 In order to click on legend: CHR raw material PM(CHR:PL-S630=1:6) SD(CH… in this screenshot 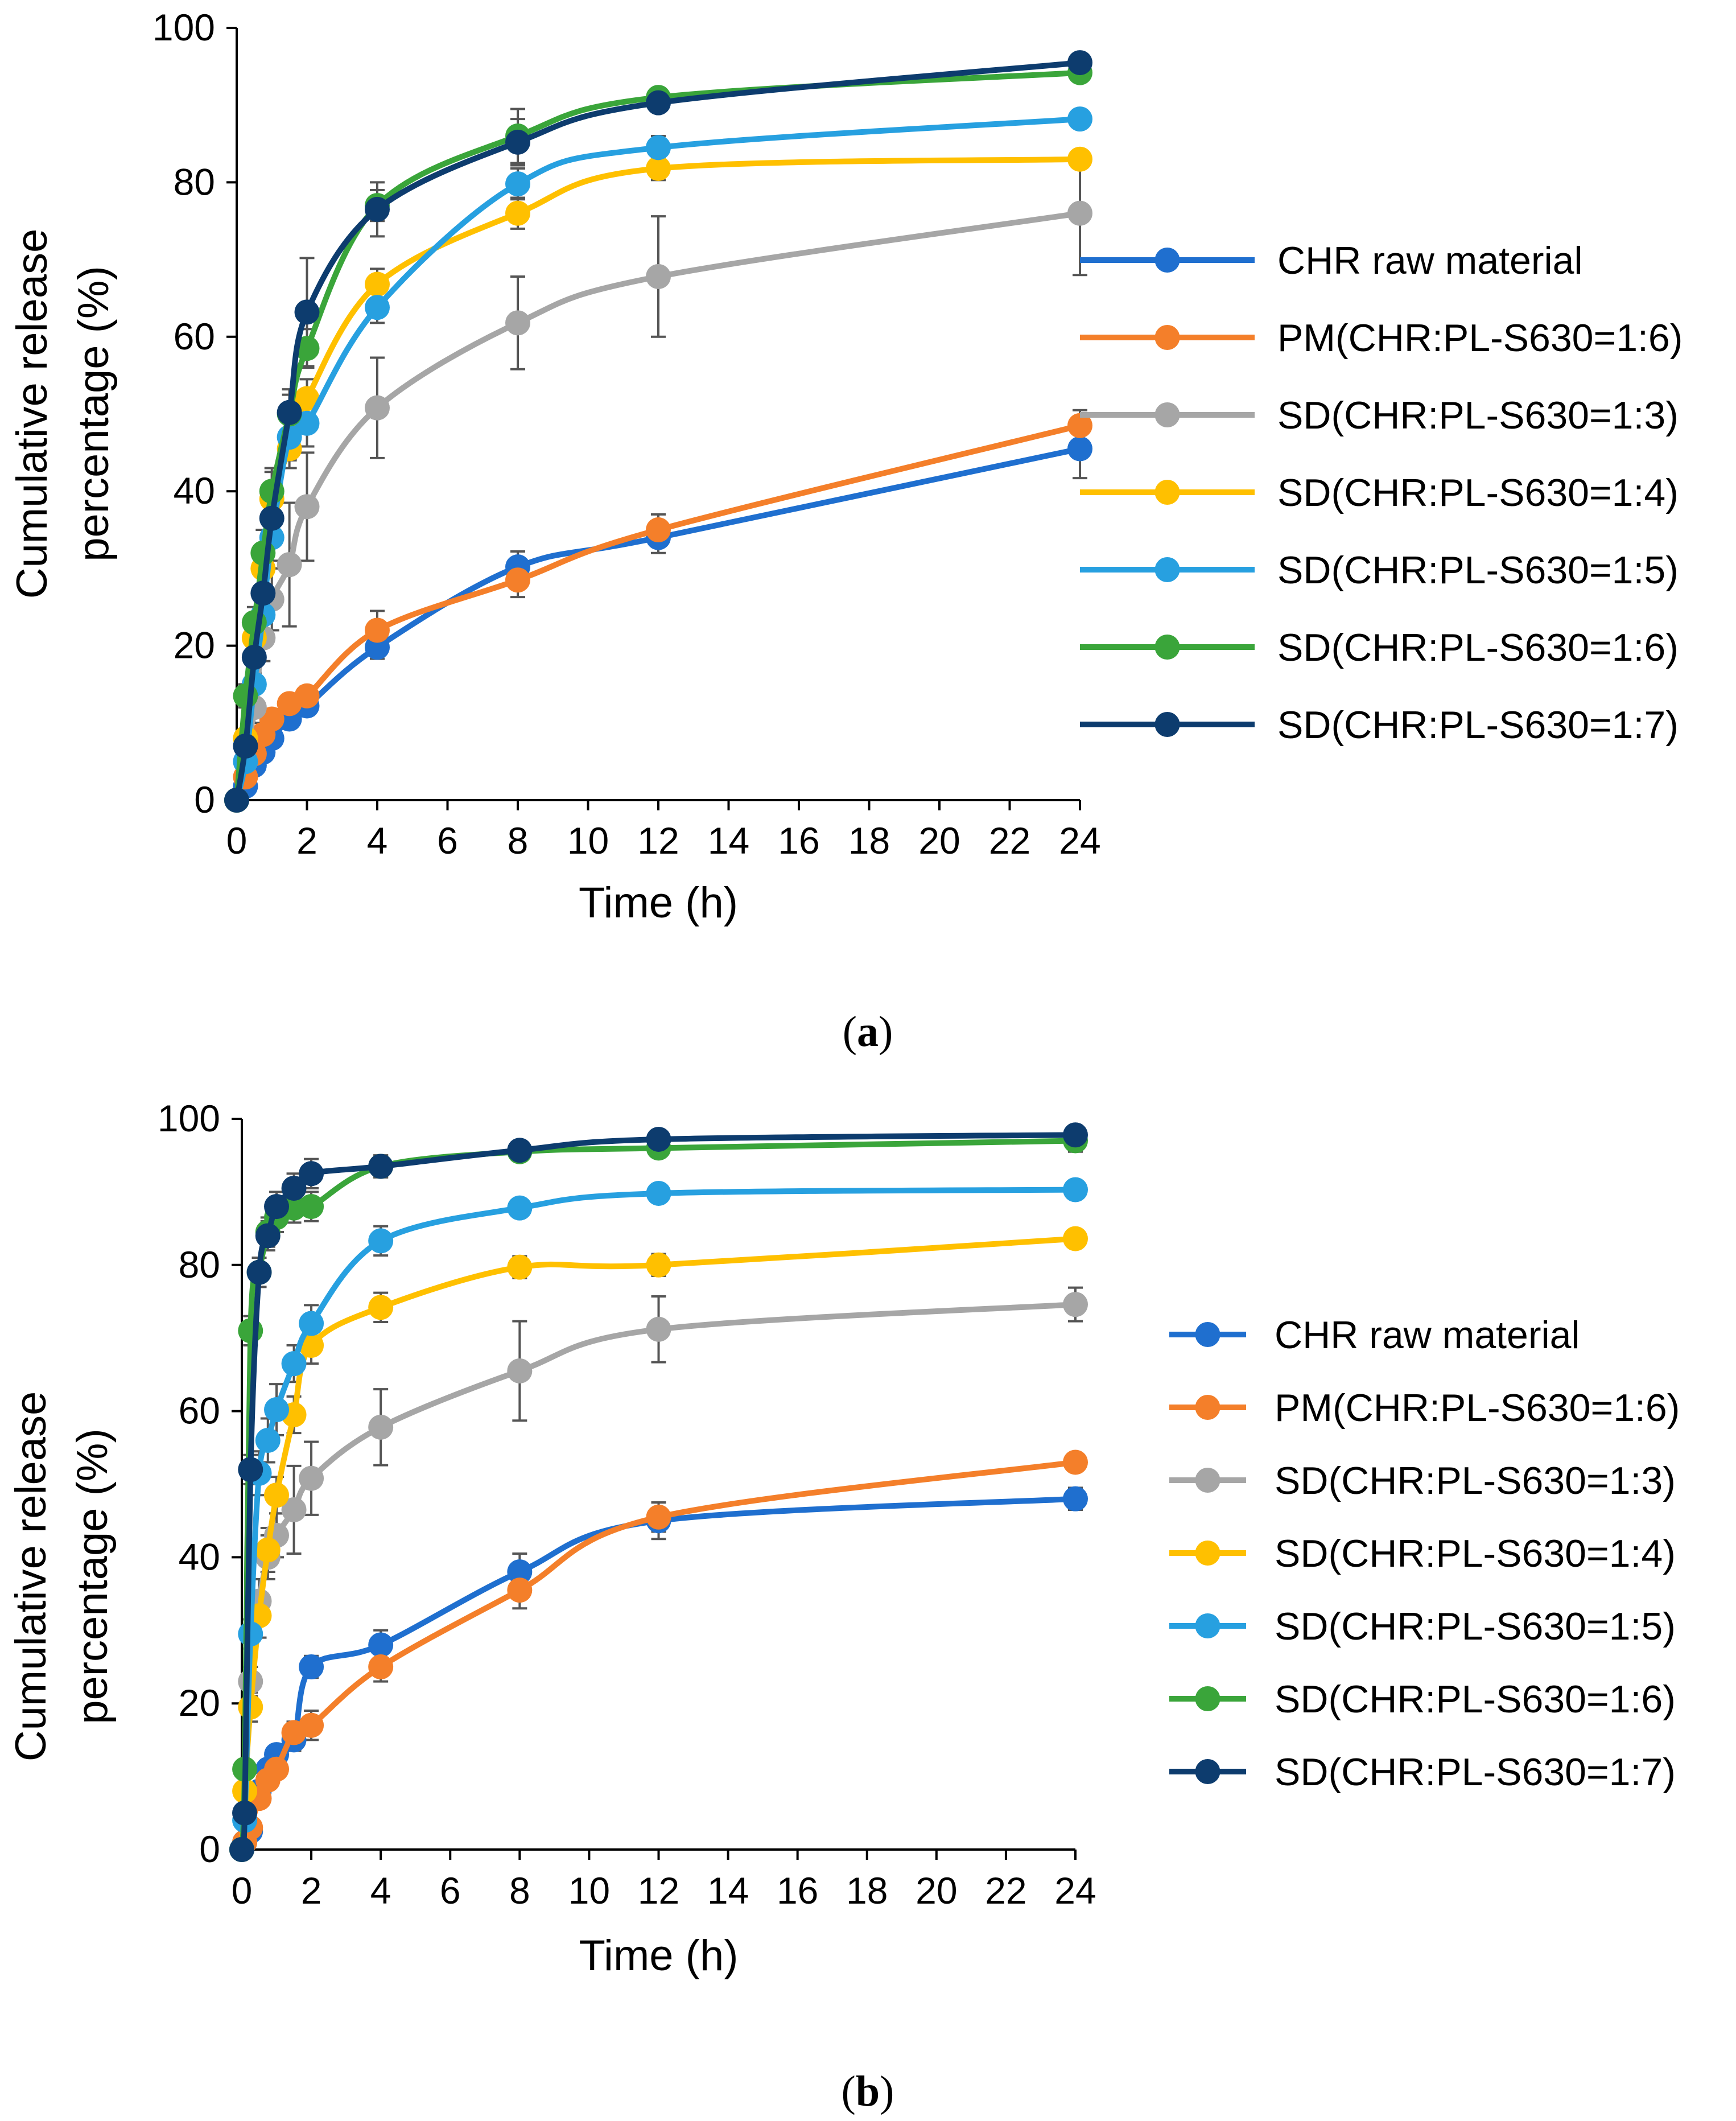, I will do `click(1424, 1553)`.